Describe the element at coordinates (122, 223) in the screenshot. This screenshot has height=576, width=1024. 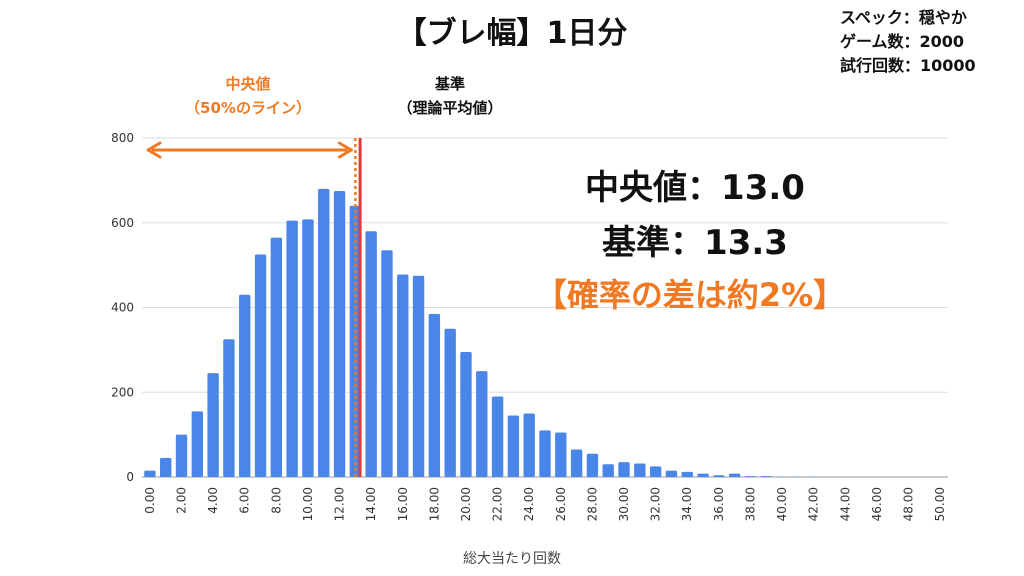
I see `y-tick-600: 600` at that location.